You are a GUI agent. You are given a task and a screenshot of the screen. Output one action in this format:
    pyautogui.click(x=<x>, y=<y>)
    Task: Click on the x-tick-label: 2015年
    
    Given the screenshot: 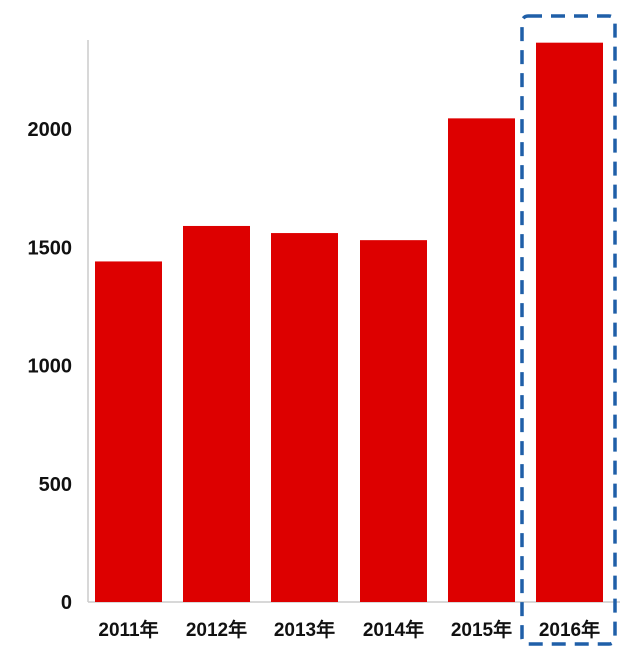 What is the action you would take?
    pyautogui.click(x=481, y=629)
    